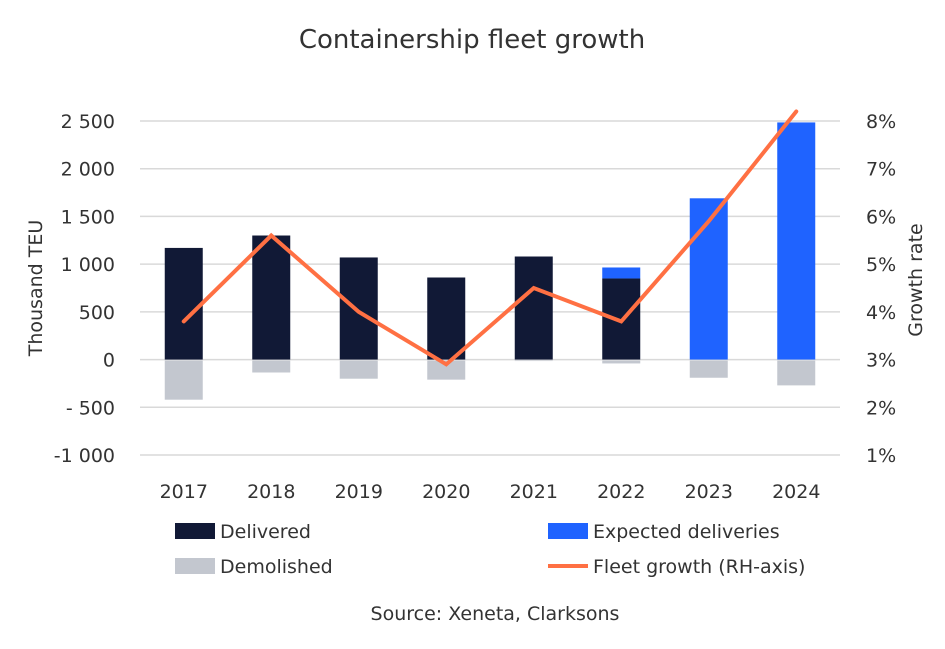 The width and height of the screenshot is (945, 649). Describe the element at coordinates (84, 456) in the screenshot. I see `y-tick-label: -1 000` at that location.